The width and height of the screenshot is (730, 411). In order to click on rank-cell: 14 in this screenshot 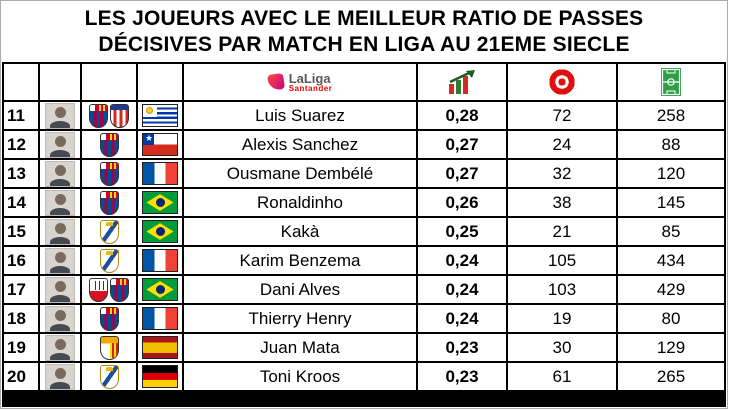, I will do `click(21, 202)`.